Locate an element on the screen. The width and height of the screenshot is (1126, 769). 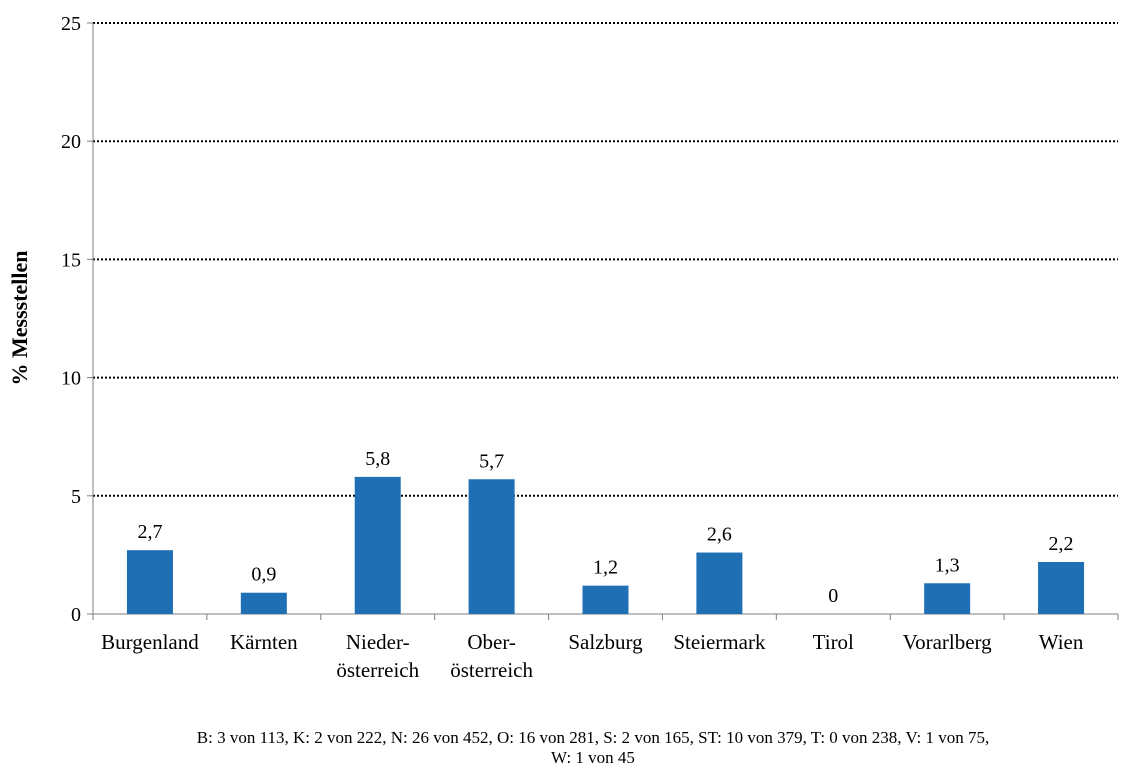
x-tick-label: Ober- is located at coordinates (491, 642).